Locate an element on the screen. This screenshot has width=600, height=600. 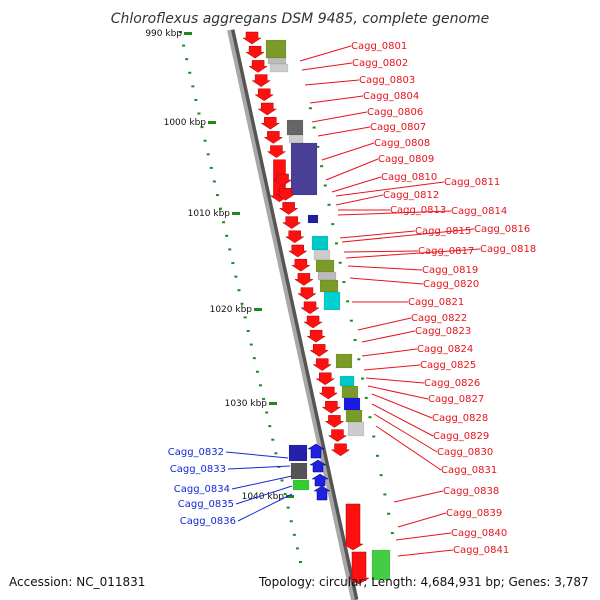
gene-label-Cagg_0814: Cagg_0814 is located at coordinates (479, 211).